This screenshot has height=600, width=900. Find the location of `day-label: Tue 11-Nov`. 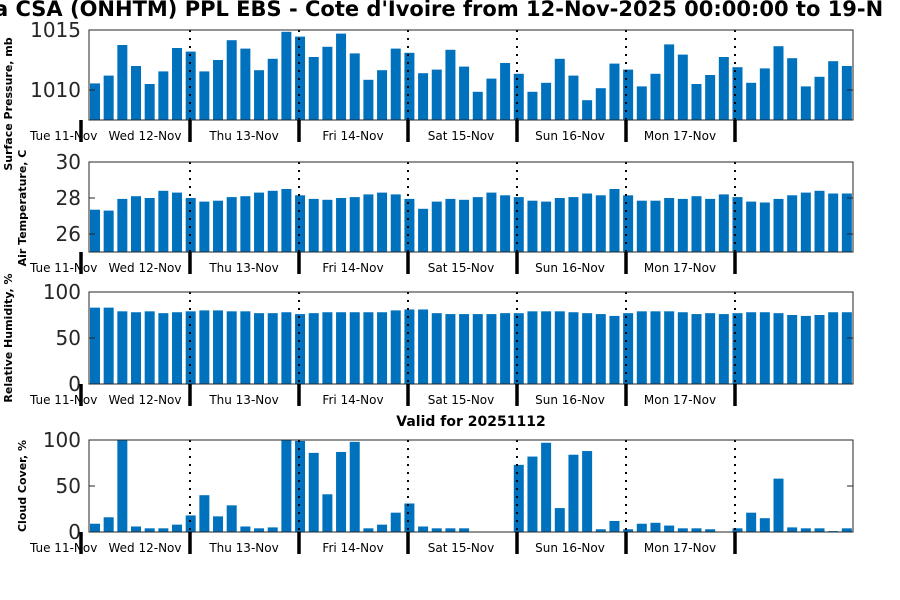

day-label: Tue 11-Nov is located at coordinates (63, 548).